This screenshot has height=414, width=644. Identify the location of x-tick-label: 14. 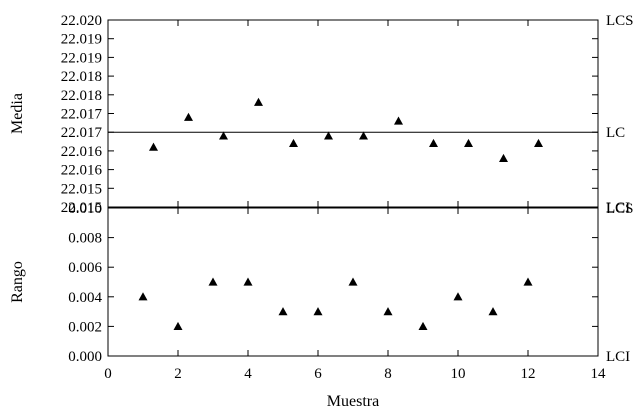
(599, 374).